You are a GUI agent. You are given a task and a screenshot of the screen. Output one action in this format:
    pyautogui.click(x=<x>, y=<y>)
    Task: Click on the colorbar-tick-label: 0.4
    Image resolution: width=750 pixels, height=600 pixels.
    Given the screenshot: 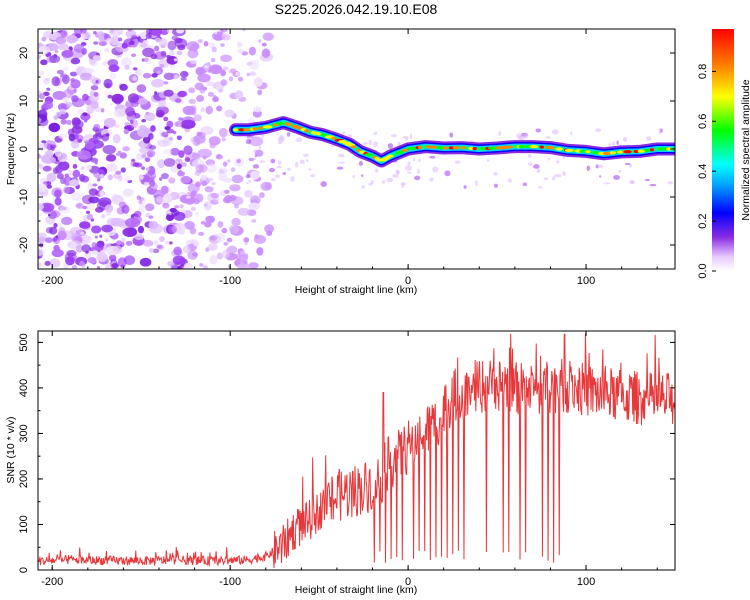 What is the action you would take?
    pyautogui.click(x=703, y=171)
    